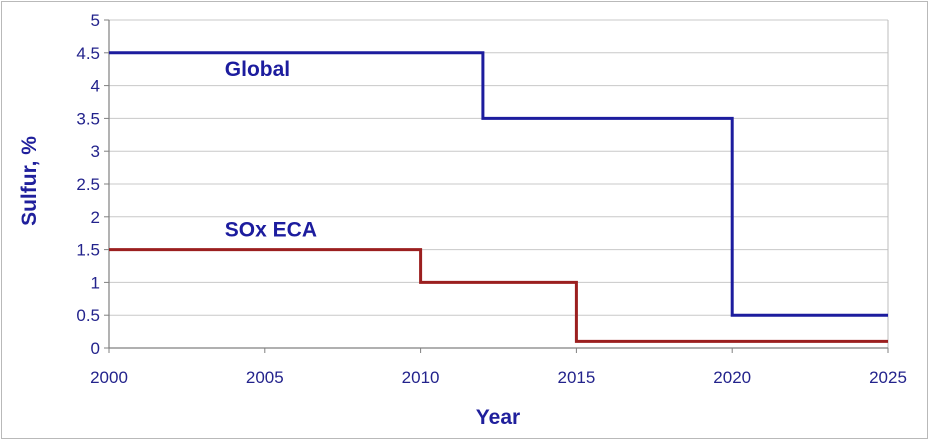  What do you see at coordinates (95, 282) in the screenshot?
I see `y-tick-label: 1` at bounding box center [95, 282].